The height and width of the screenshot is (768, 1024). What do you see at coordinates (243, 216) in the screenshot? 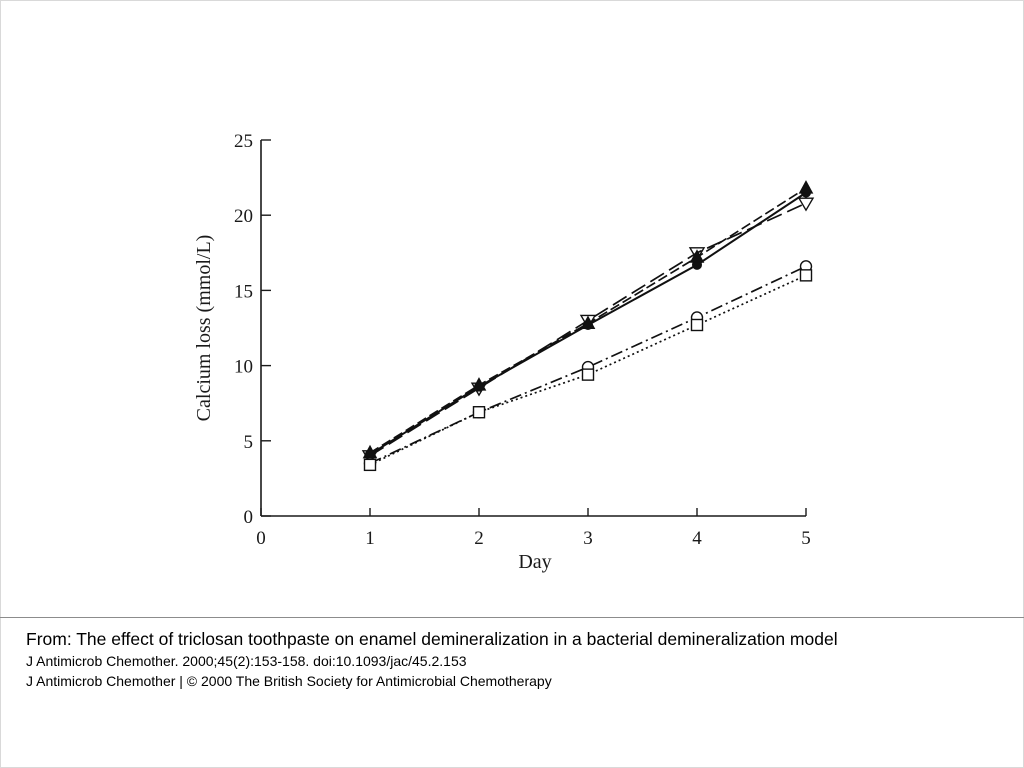
I see `y-tick-label: 20` at bounding box center [243, 216].